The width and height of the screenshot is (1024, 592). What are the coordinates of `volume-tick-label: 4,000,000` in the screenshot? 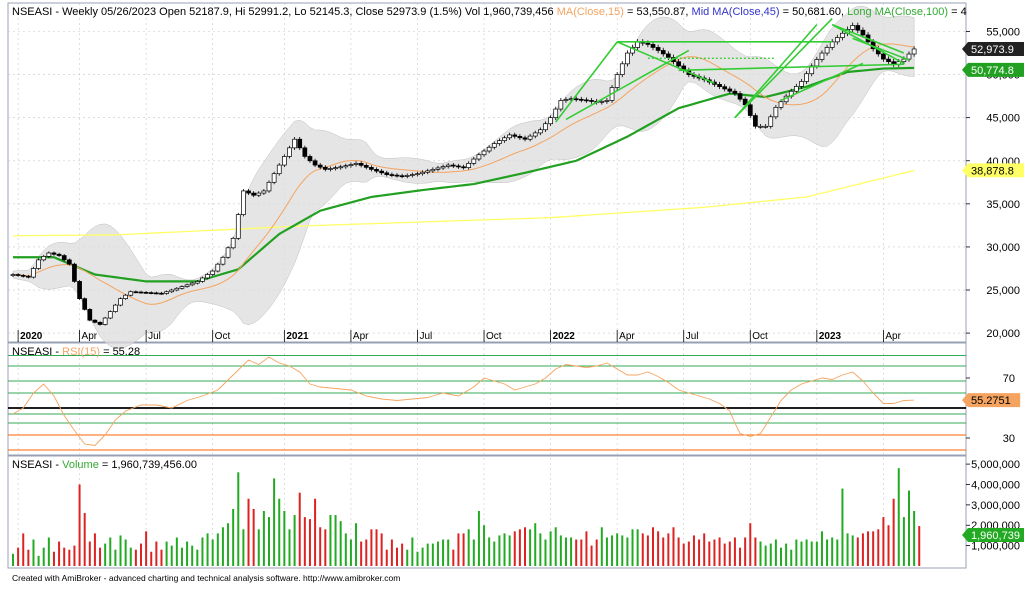 It's located at (995, 485).